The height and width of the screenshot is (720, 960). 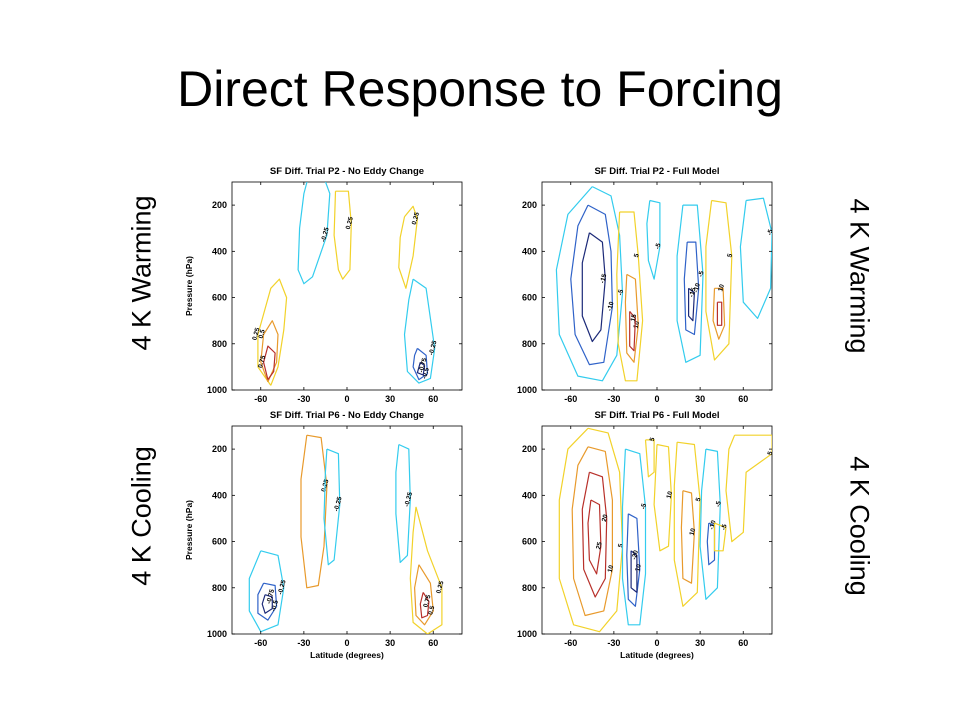 I want to click on contour-label: -15, so click(x=603, y=278).